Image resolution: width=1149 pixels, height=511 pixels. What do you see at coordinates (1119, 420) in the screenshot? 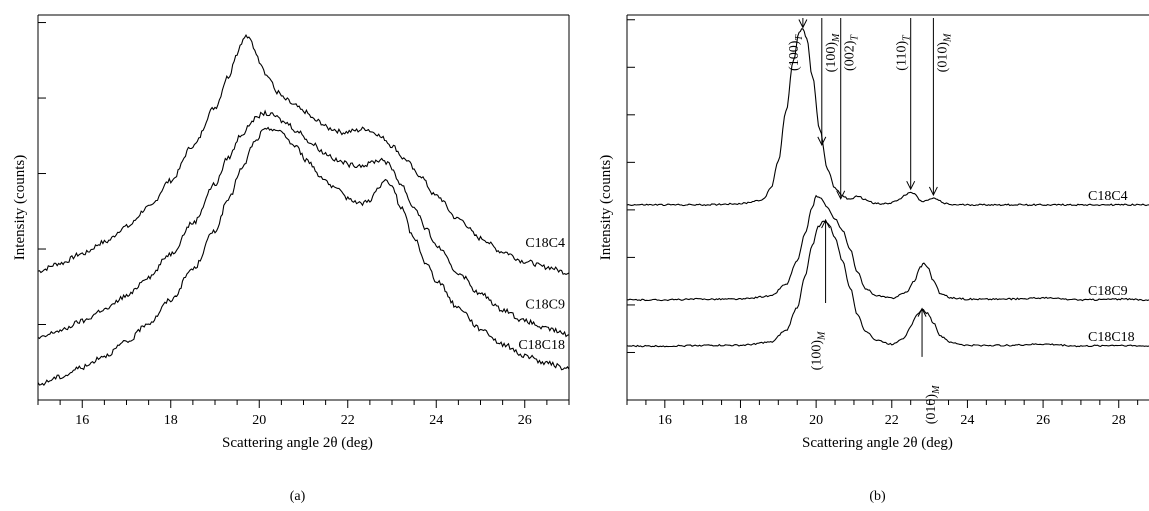
I see `x-tick-label: 28` at bounding box center [1119, 420].